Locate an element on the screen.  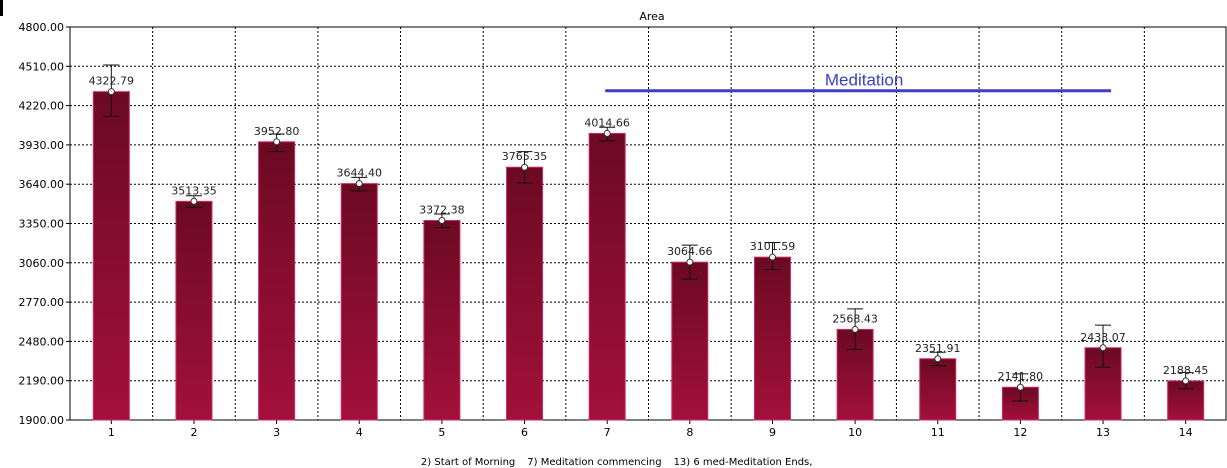
footer-note-1: 2) Start of Morning is located at coordinates (468, 462).